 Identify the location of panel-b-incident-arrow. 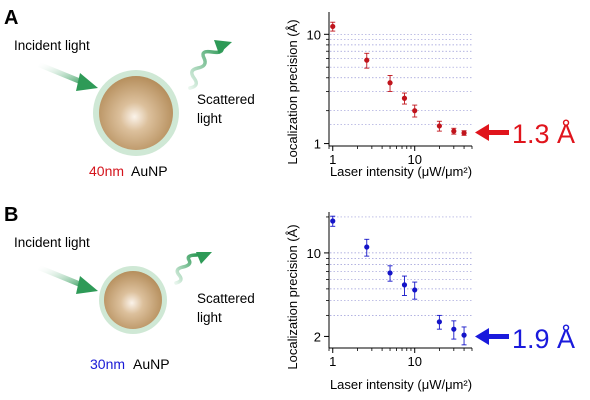
(68, 279).